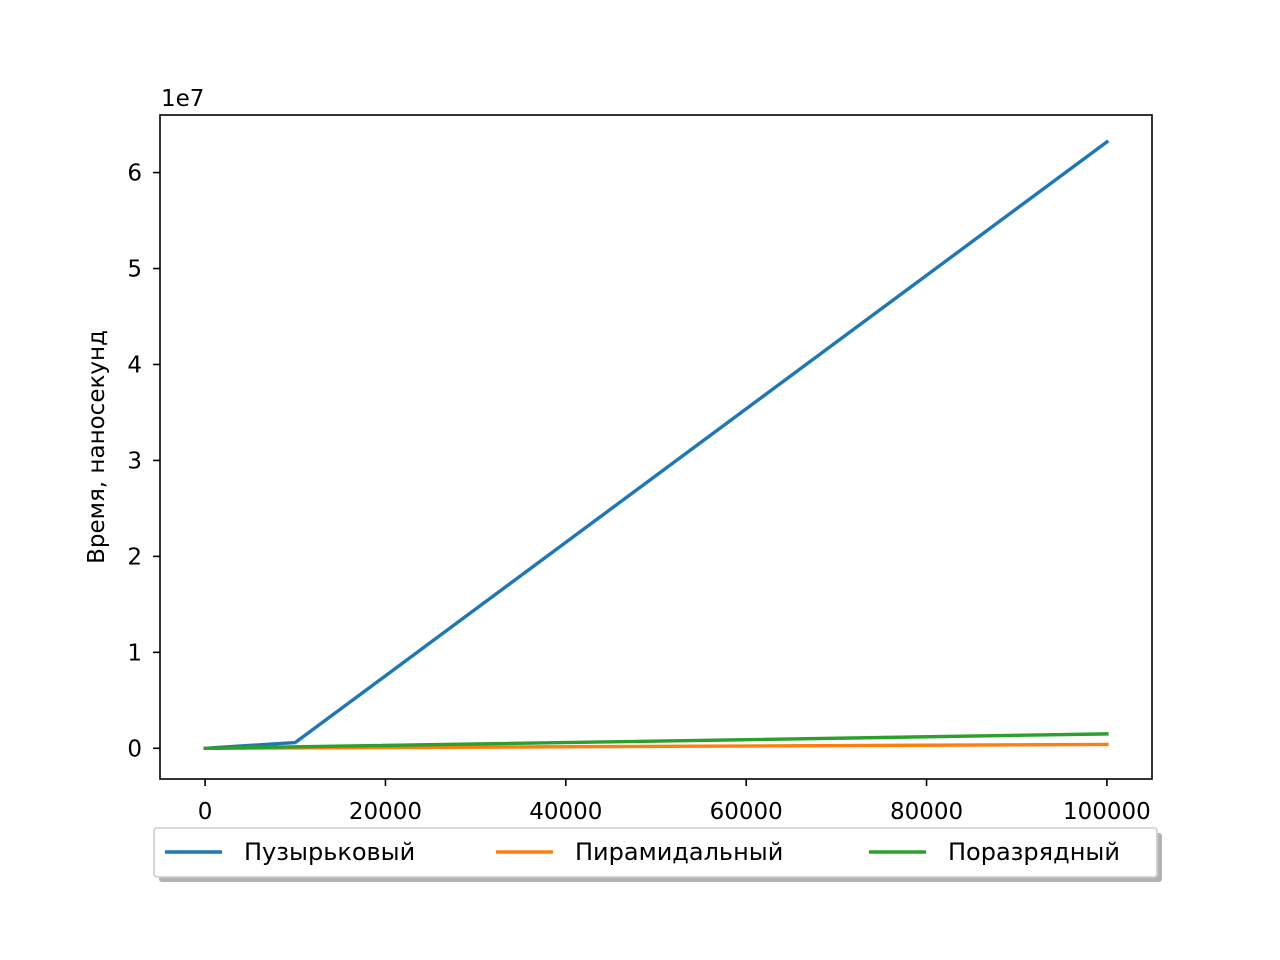 The height and width of the screenshot is (960, 1280). What do you see at coordinates (205, 812) in the screenshot?
I see `x-tick-label: 0` at bounding box center [205, 812].